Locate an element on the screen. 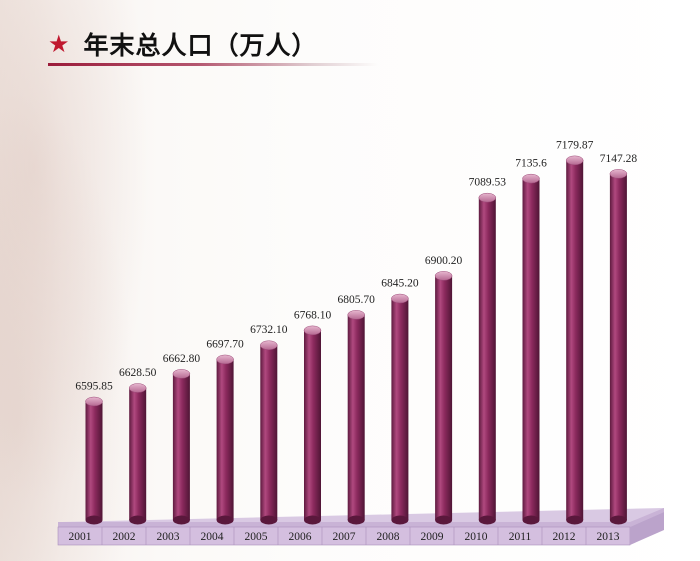 The height and width of the screenshot is (561, 700). bar-2011 is located at coordinates (531, 349).